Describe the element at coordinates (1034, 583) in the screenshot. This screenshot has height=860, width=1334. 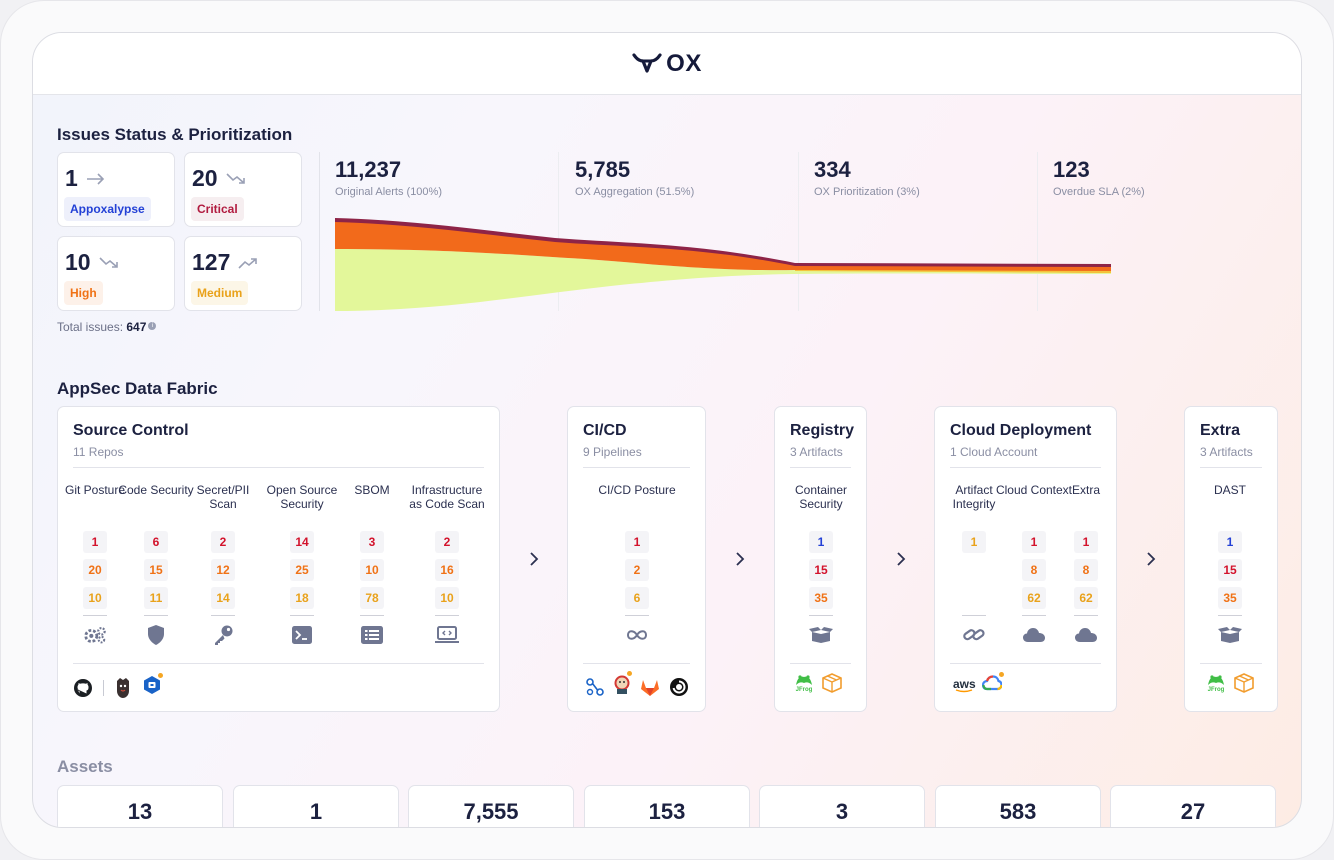
I see `column-cloud-context: Cloud Context 1 8 62` at that location.